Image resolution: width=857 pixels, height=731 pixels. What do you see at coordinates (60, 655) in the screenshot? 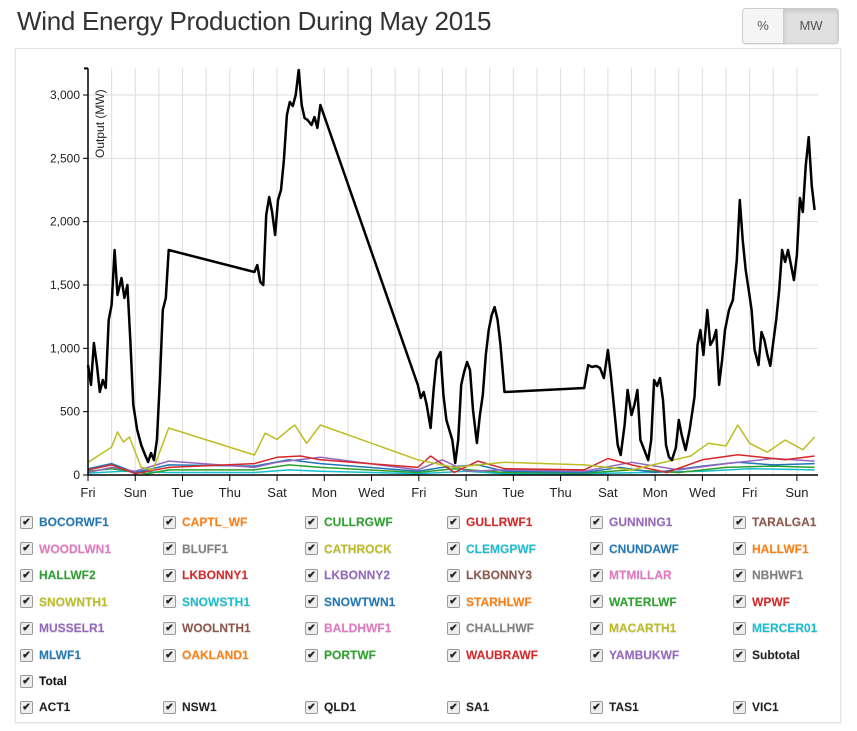
I see `legend-label: MLWF1` at bounding box center [60, 655].